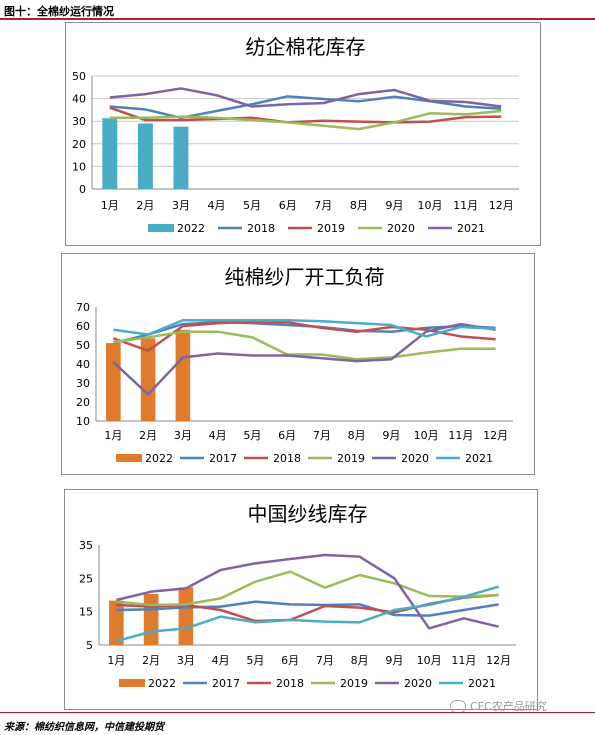 This screenshot has width=595, height=735. I want to click on chart-title: 纯棉纱厂开工负荷, so click(305, 277).